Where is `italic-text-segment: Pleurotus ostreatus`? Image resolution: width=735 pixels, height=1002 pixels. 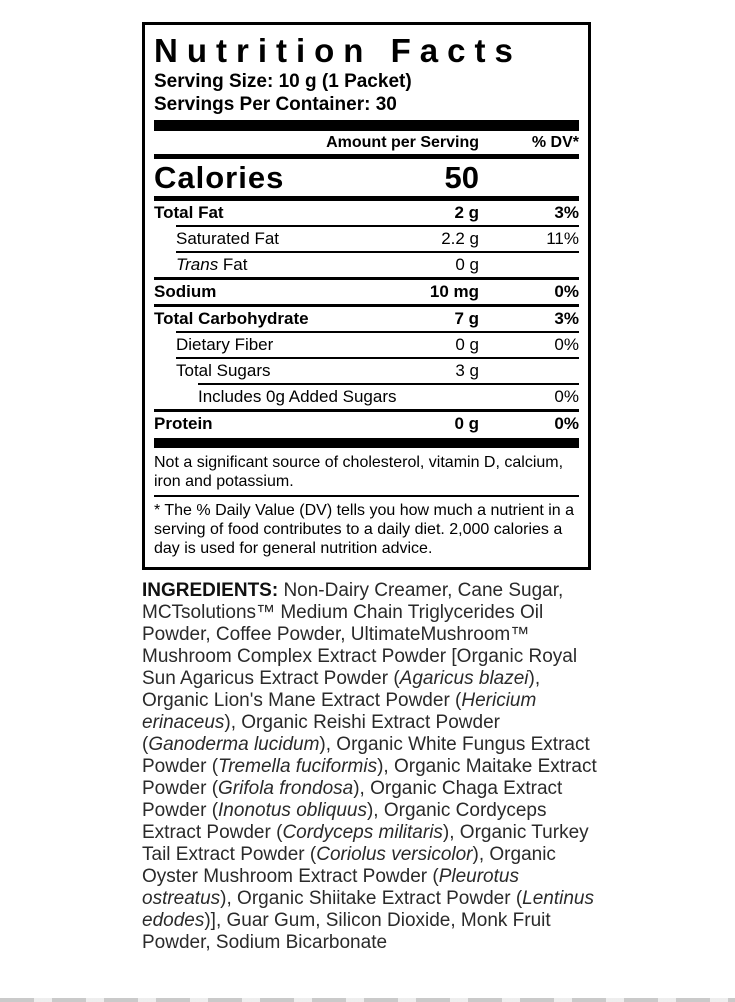 italic-text-segment: Pleurotus ostreatus is located at coordinates (330, 887).